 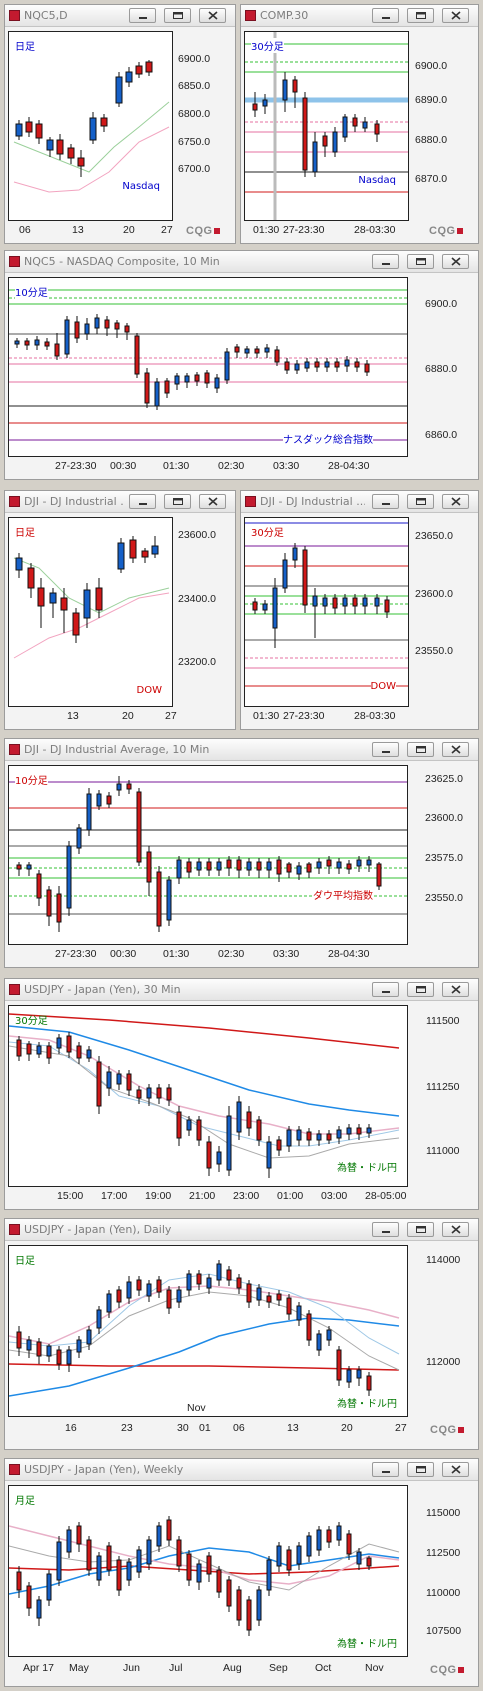 What do you see at coordinates (25, 1501) in the screenshot?
I see `period-label: 月足` at bounding box center [25, 1501].